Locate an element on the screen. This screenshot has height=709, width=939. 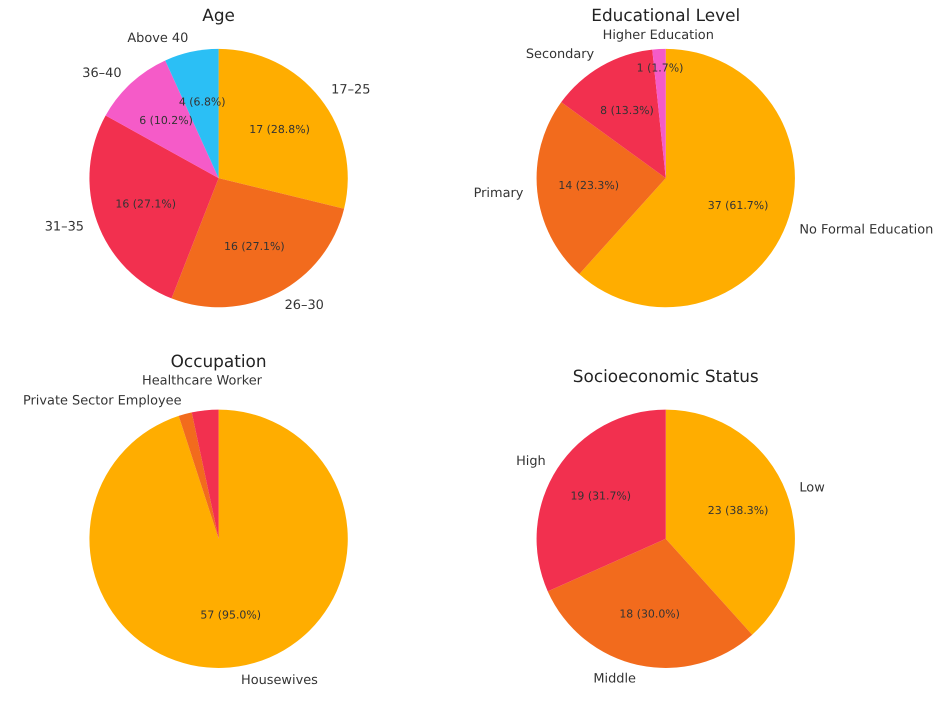
slice-label: Healthcare Worker is located at coordinates (202, 381).